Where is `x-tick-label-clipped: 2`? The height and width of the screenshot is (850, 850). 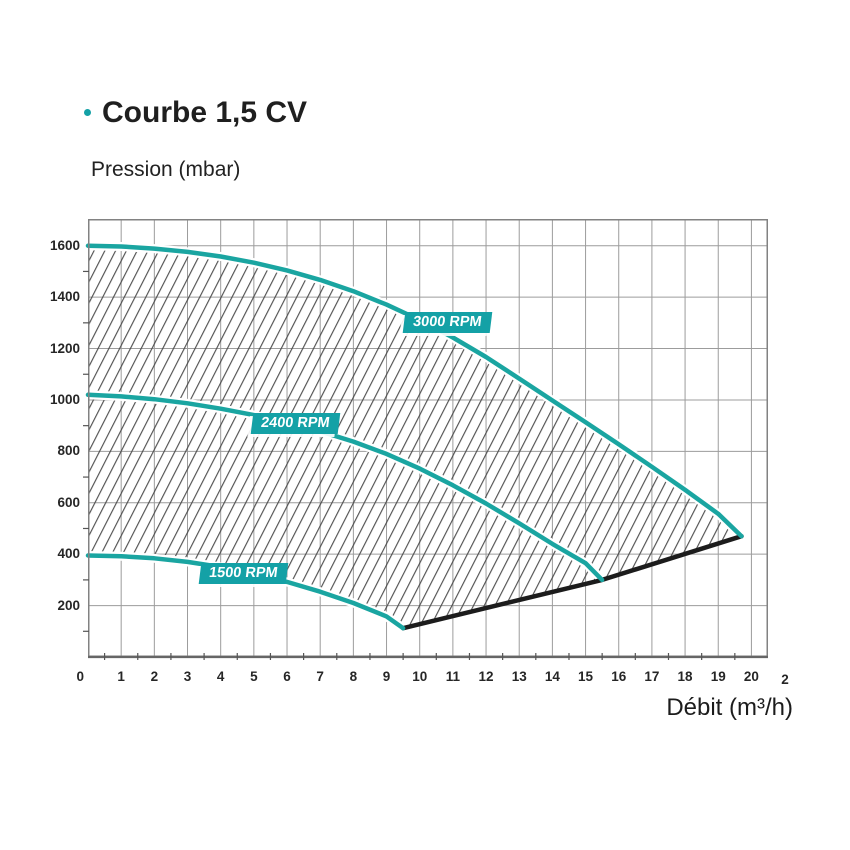
x-tick-label-clipped: 2 is located at coordinates (785, 679).